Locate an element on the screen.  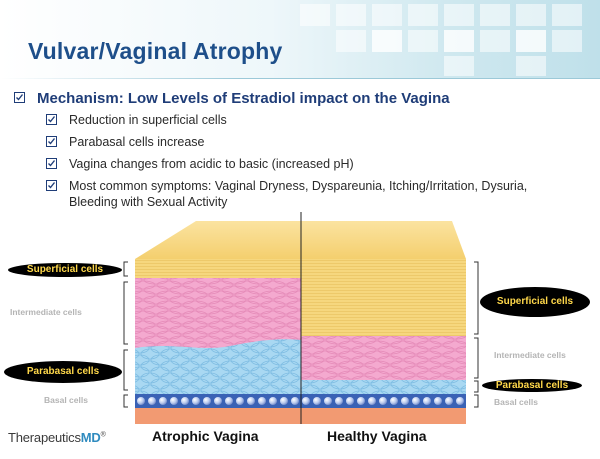
caption-healthy-vagina: Healthy Vagina is located at coordinates (377, 436).